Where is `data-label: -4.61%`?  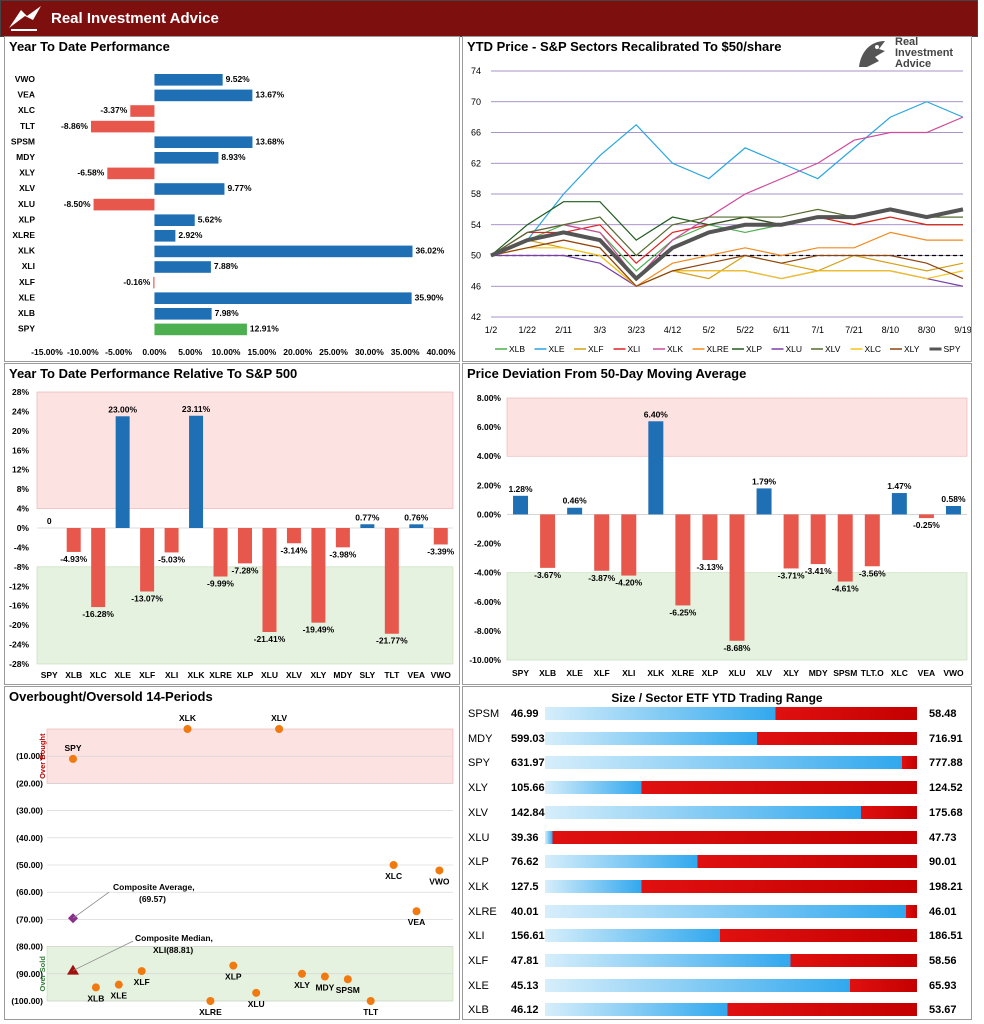 data-label: -4.61% is located at coordinates (845, 589).